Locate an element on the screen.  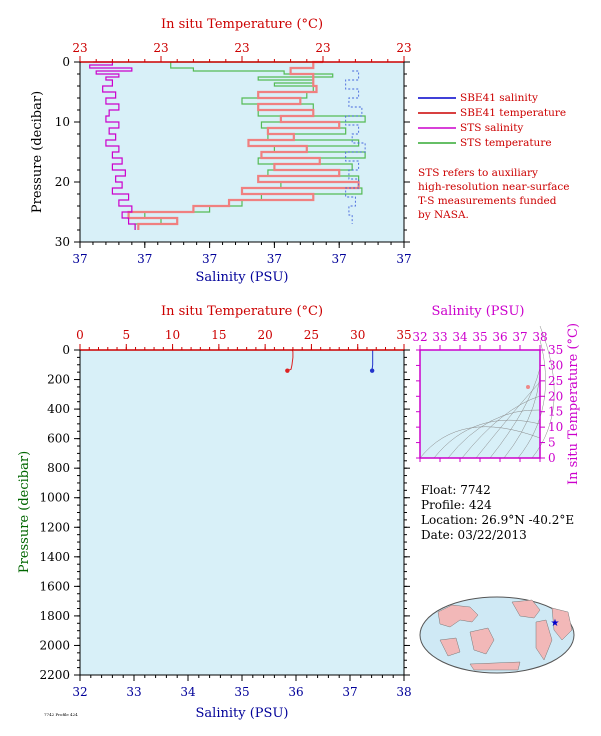
salinity-tick-label: 34 is located at coordinates (188, 692).